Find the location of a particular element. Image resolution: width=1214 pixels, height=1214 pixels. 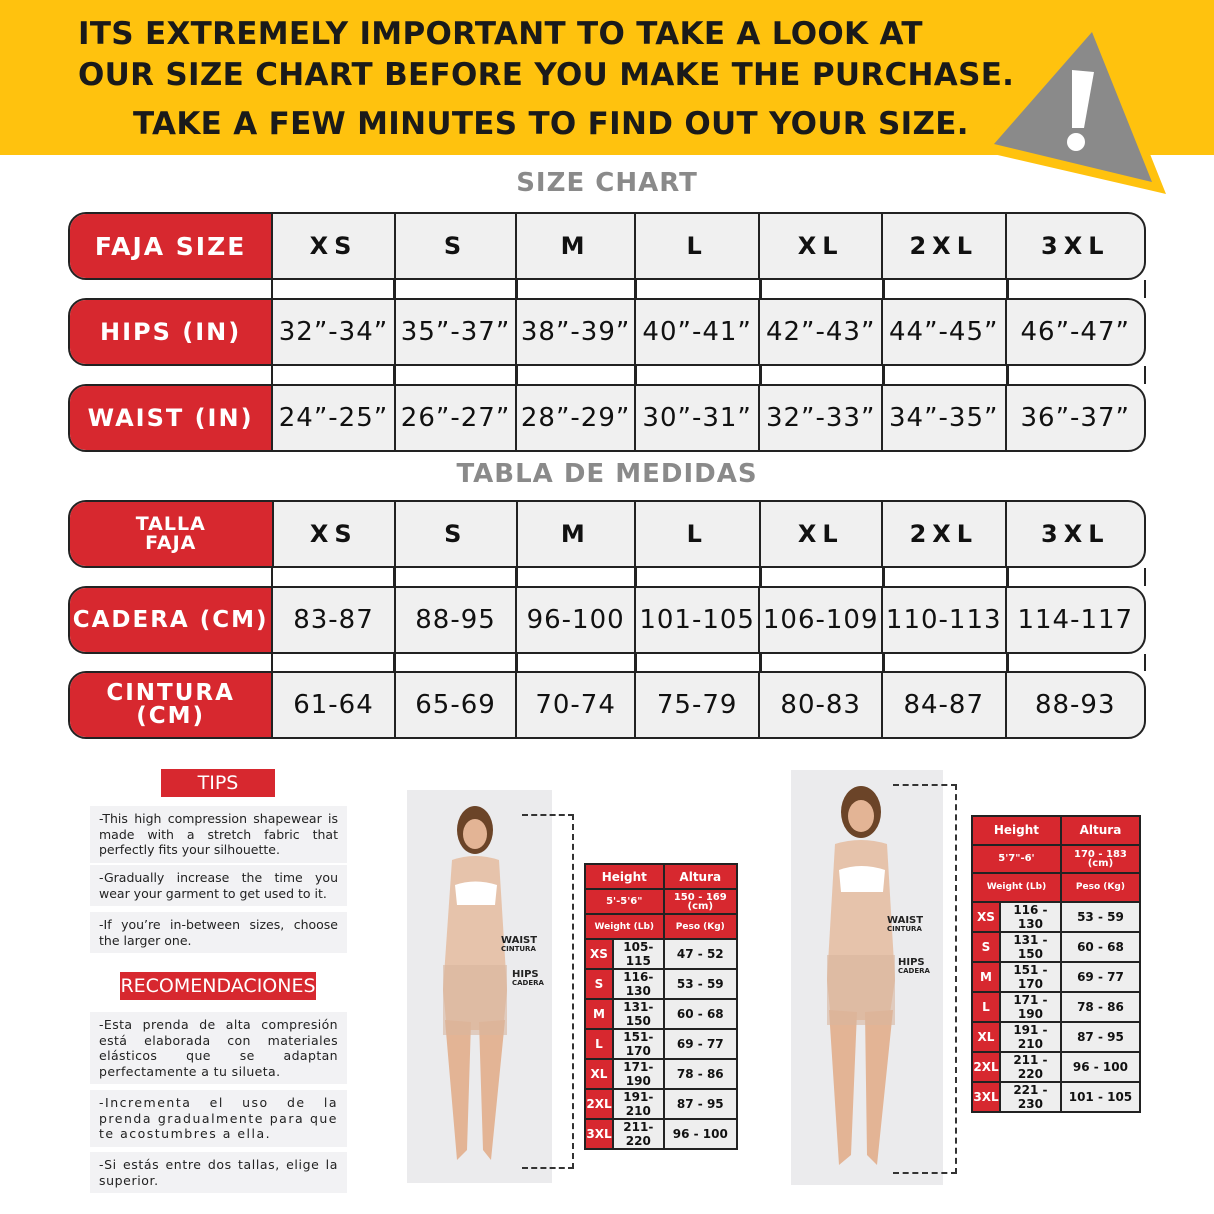

cell: 46”-47” is located at coordinates (1075, 332).